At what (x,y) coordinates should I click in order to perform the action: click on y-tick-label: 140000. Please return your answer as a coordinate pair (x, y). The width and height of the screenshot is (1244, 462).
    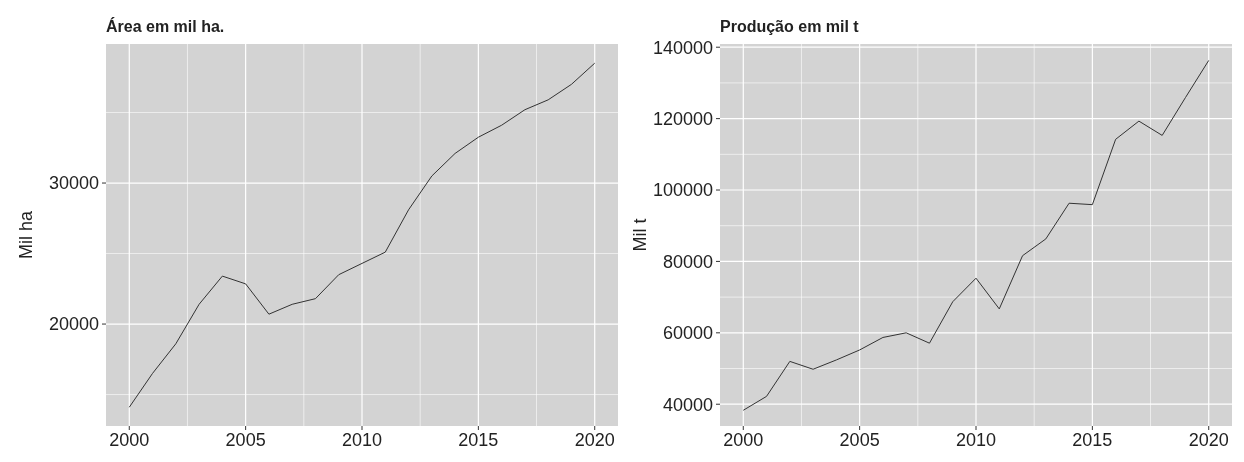
    Looking at the image, I should click on (682, 47).